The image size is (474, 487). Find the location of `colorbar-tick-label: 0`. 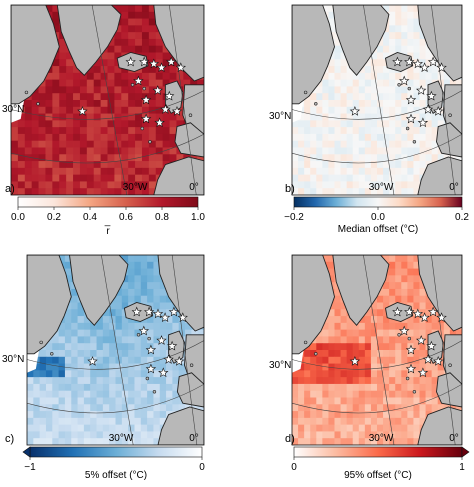

colorbar-tick-label: 0 is located at coordinates (294, 467).